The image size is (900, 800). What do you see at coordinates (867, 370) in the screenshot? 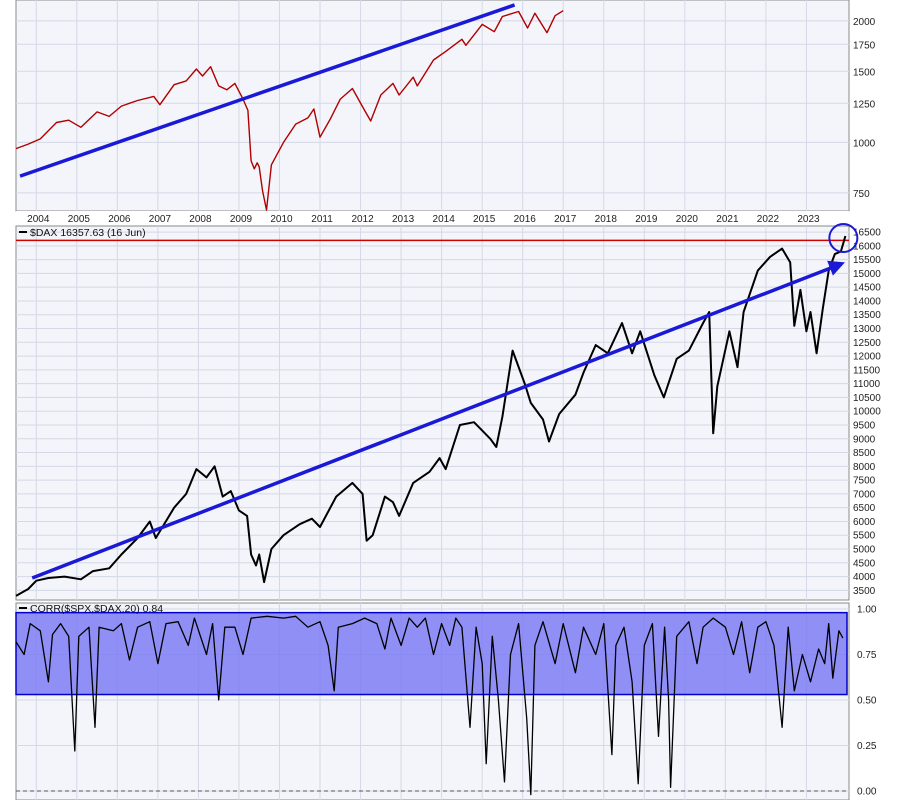
I see `dax-y-tick-label: 11500` at bounding box center [867, 370].